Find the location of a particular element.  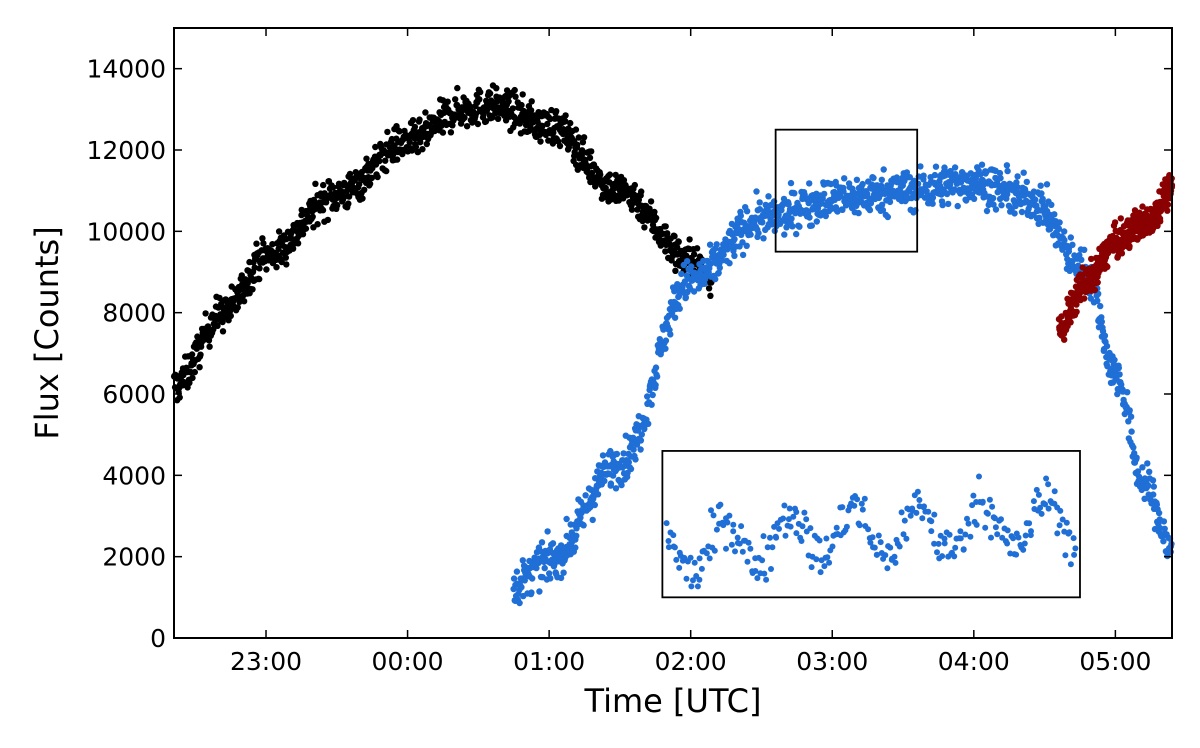

inset-frame is located at coordinates (871, 524).